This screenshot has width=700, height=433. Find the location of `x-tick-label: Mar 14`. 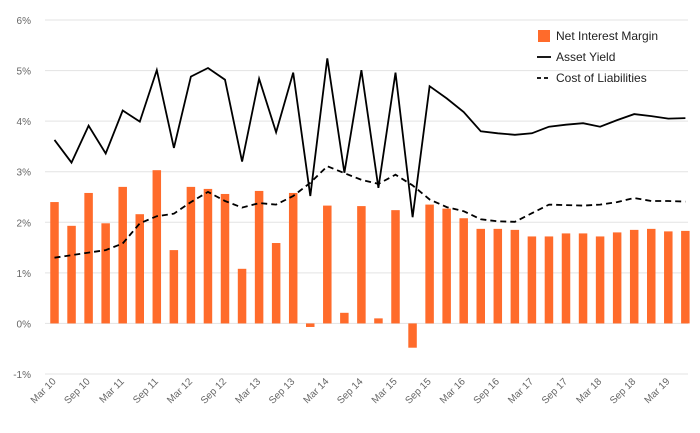

x-tick-label: Mar 14 is located at coordinates (317, 391).